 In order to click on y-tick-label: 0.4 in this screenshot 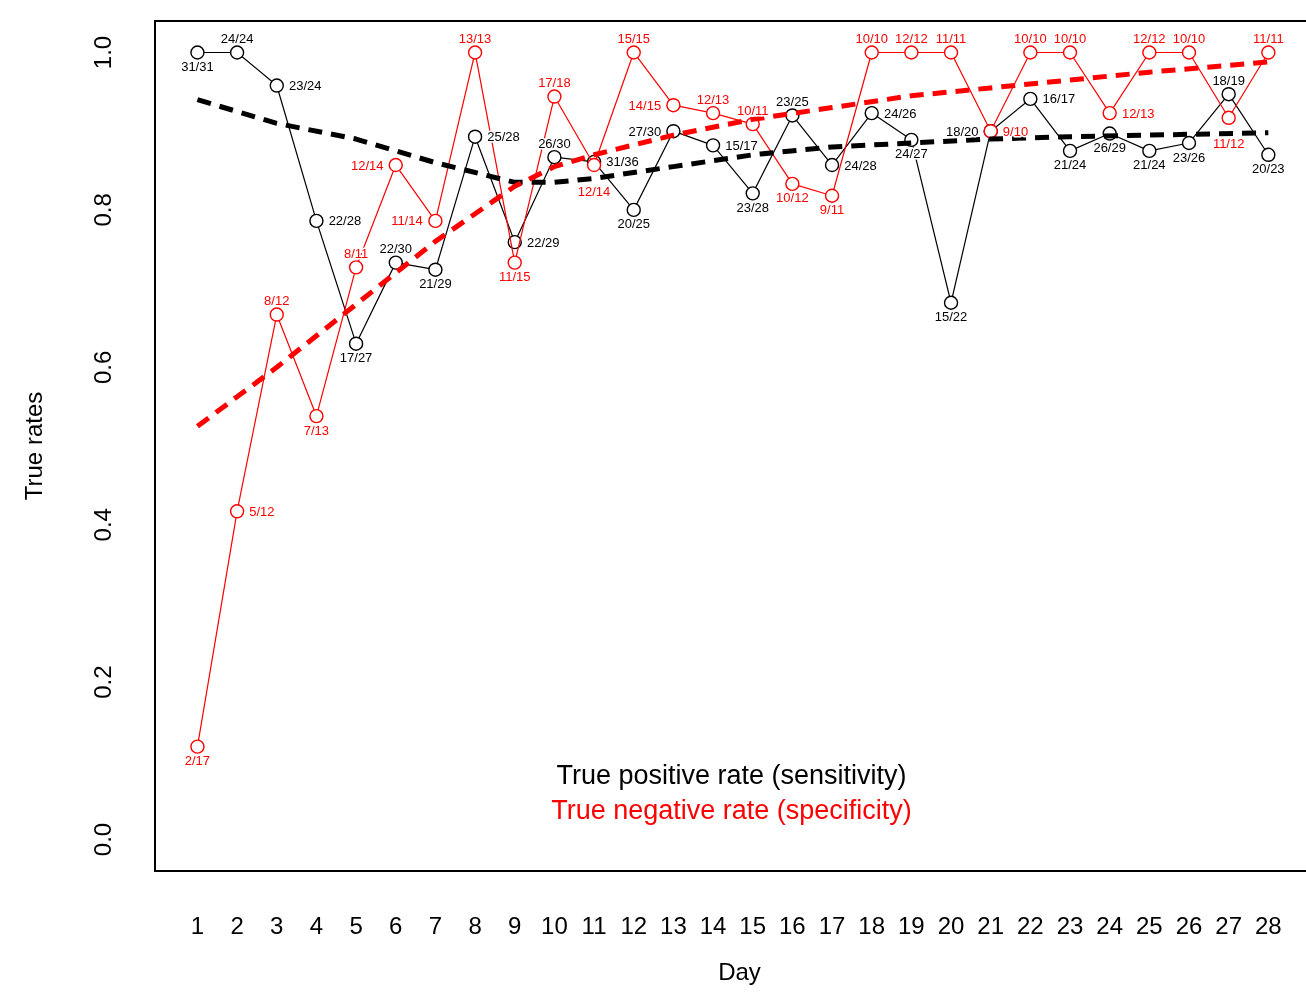, I will do `click(103, 525)`.